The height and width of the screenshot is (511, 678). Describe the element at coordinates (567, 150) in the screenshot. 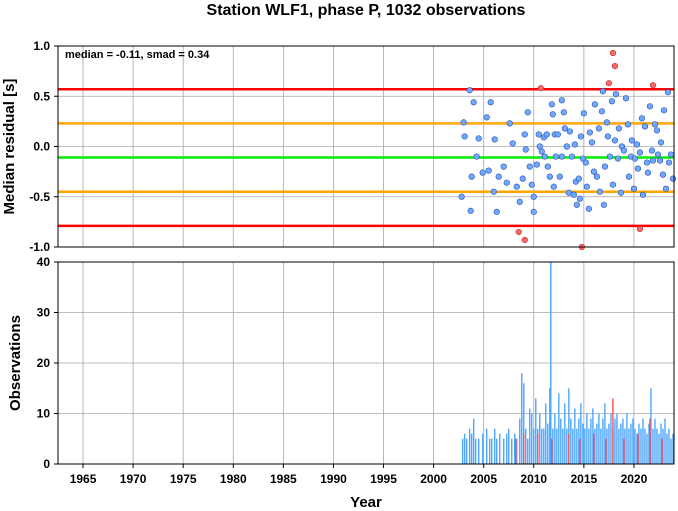

I see `residual-points` at that location.